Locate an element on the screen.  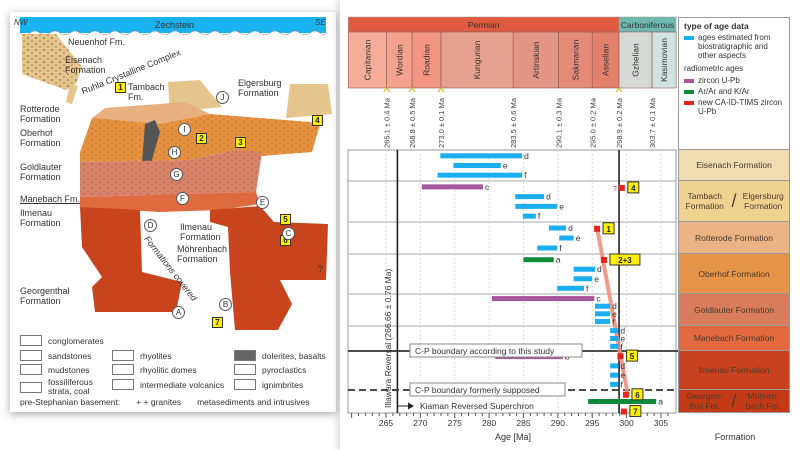
formation-cell: Oberhof Formation is located at coordinates (734, 274).